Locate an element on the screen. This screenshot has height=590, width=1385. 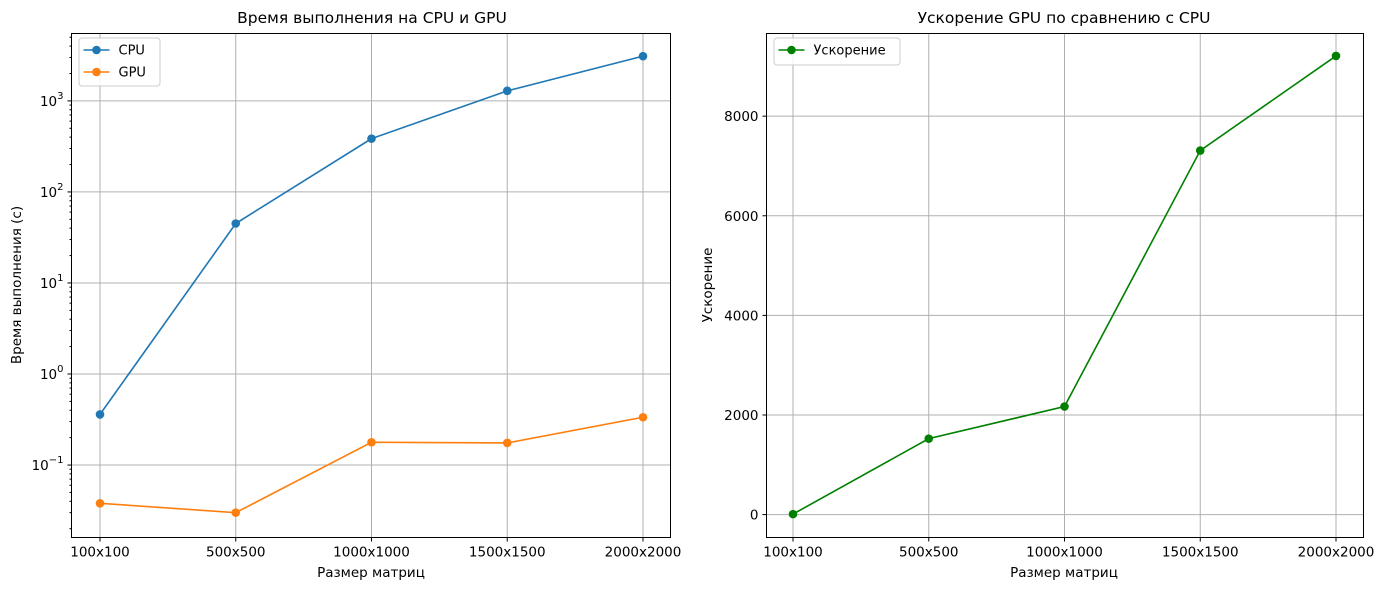
y-axis-label: Ускорение is located at coordinates (708, 285).